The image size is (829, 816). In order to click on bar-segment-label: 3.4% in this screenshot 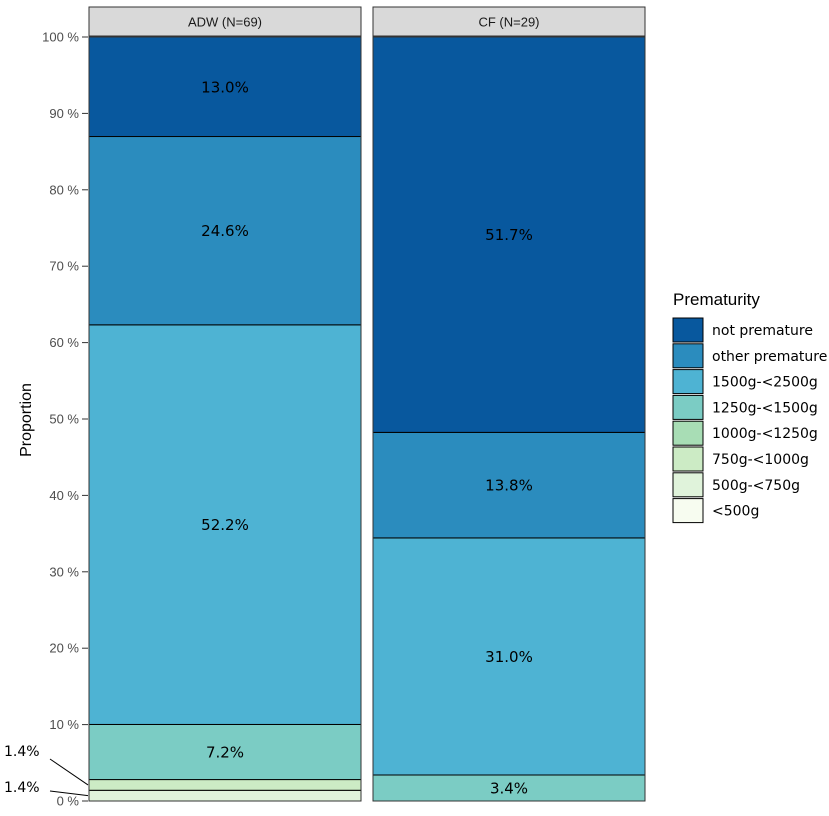, I will do `click(509, 788)`.